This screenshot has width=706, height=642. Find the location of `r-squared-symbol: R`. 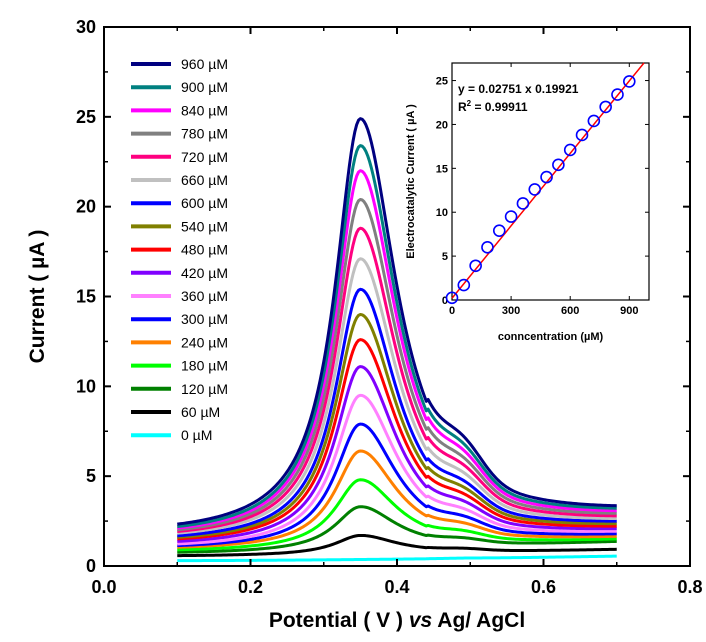

r-squared-symbol: R is located at coordinates (462, 107).